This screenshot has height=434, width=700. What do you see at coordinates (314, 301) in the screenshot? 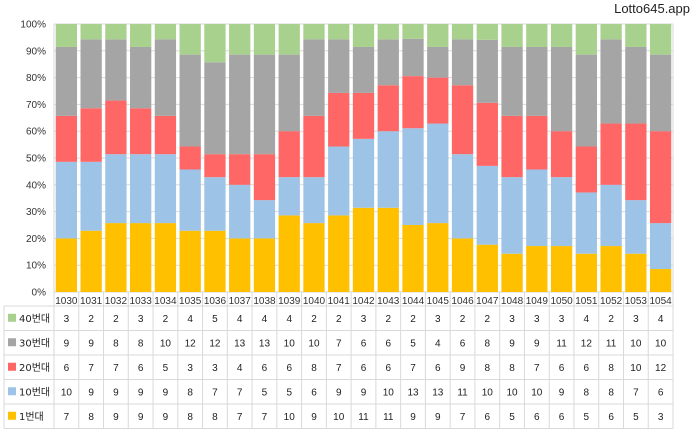
I see `x-tick-label: 1040` at bounding box center [314, 301].